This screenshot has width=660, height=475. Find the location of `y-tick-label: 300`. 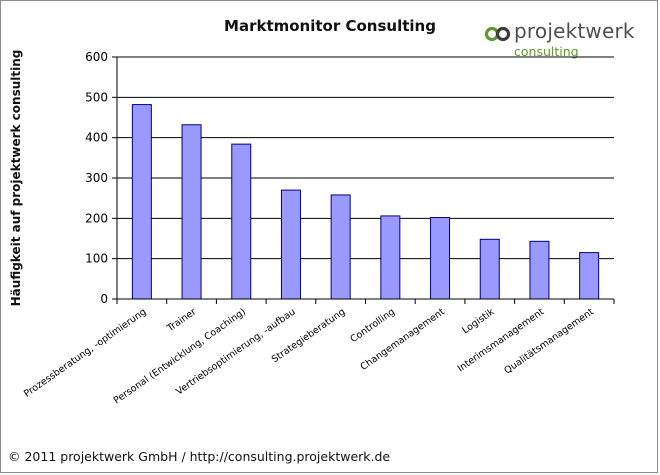

y-tick-label: 300 is located at coordinates (96, 178).